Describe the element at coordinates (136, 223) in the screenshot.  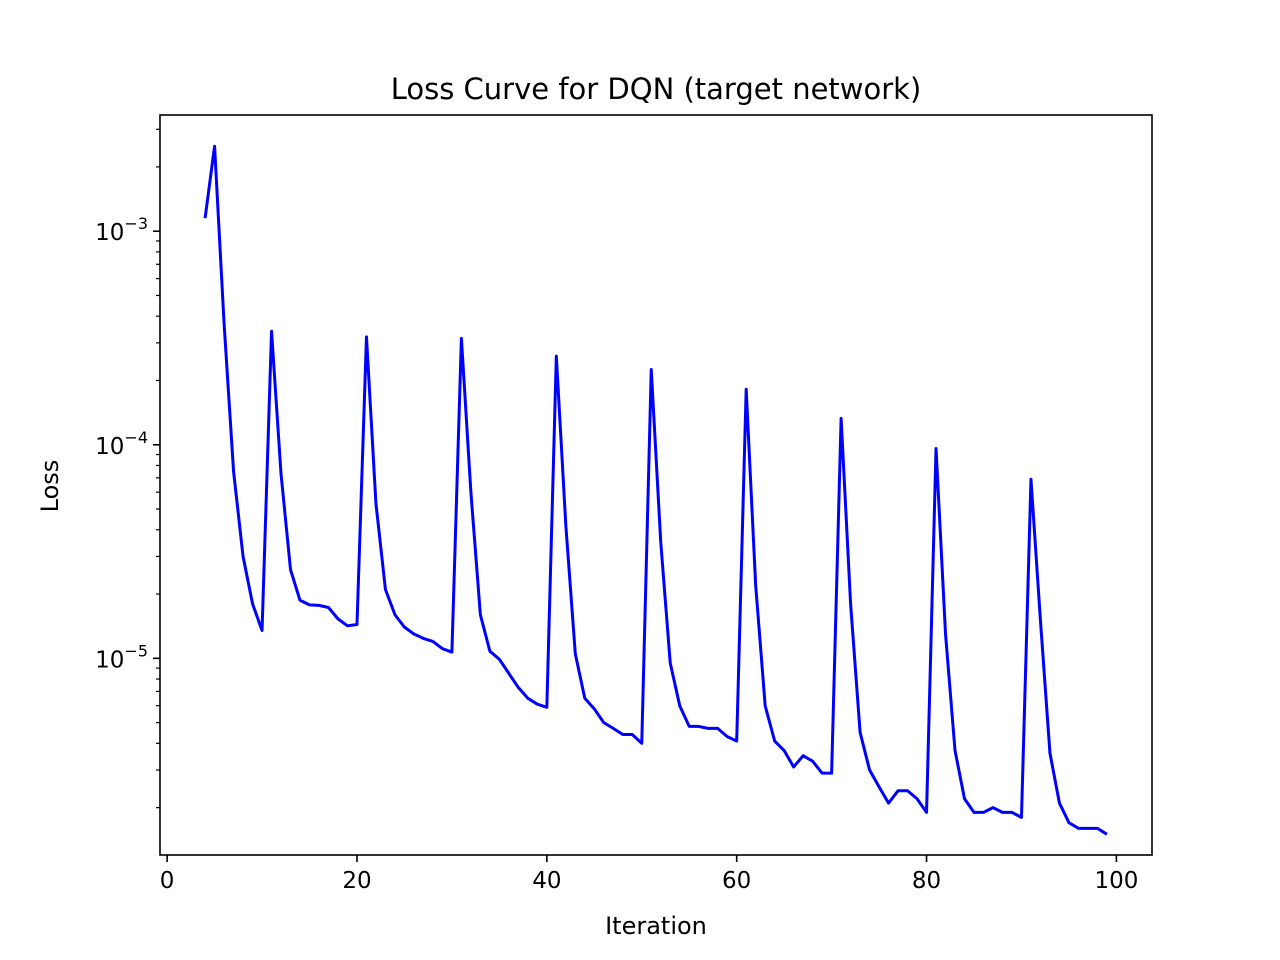
I see `y-tick-label-exponent: −3` at that location.